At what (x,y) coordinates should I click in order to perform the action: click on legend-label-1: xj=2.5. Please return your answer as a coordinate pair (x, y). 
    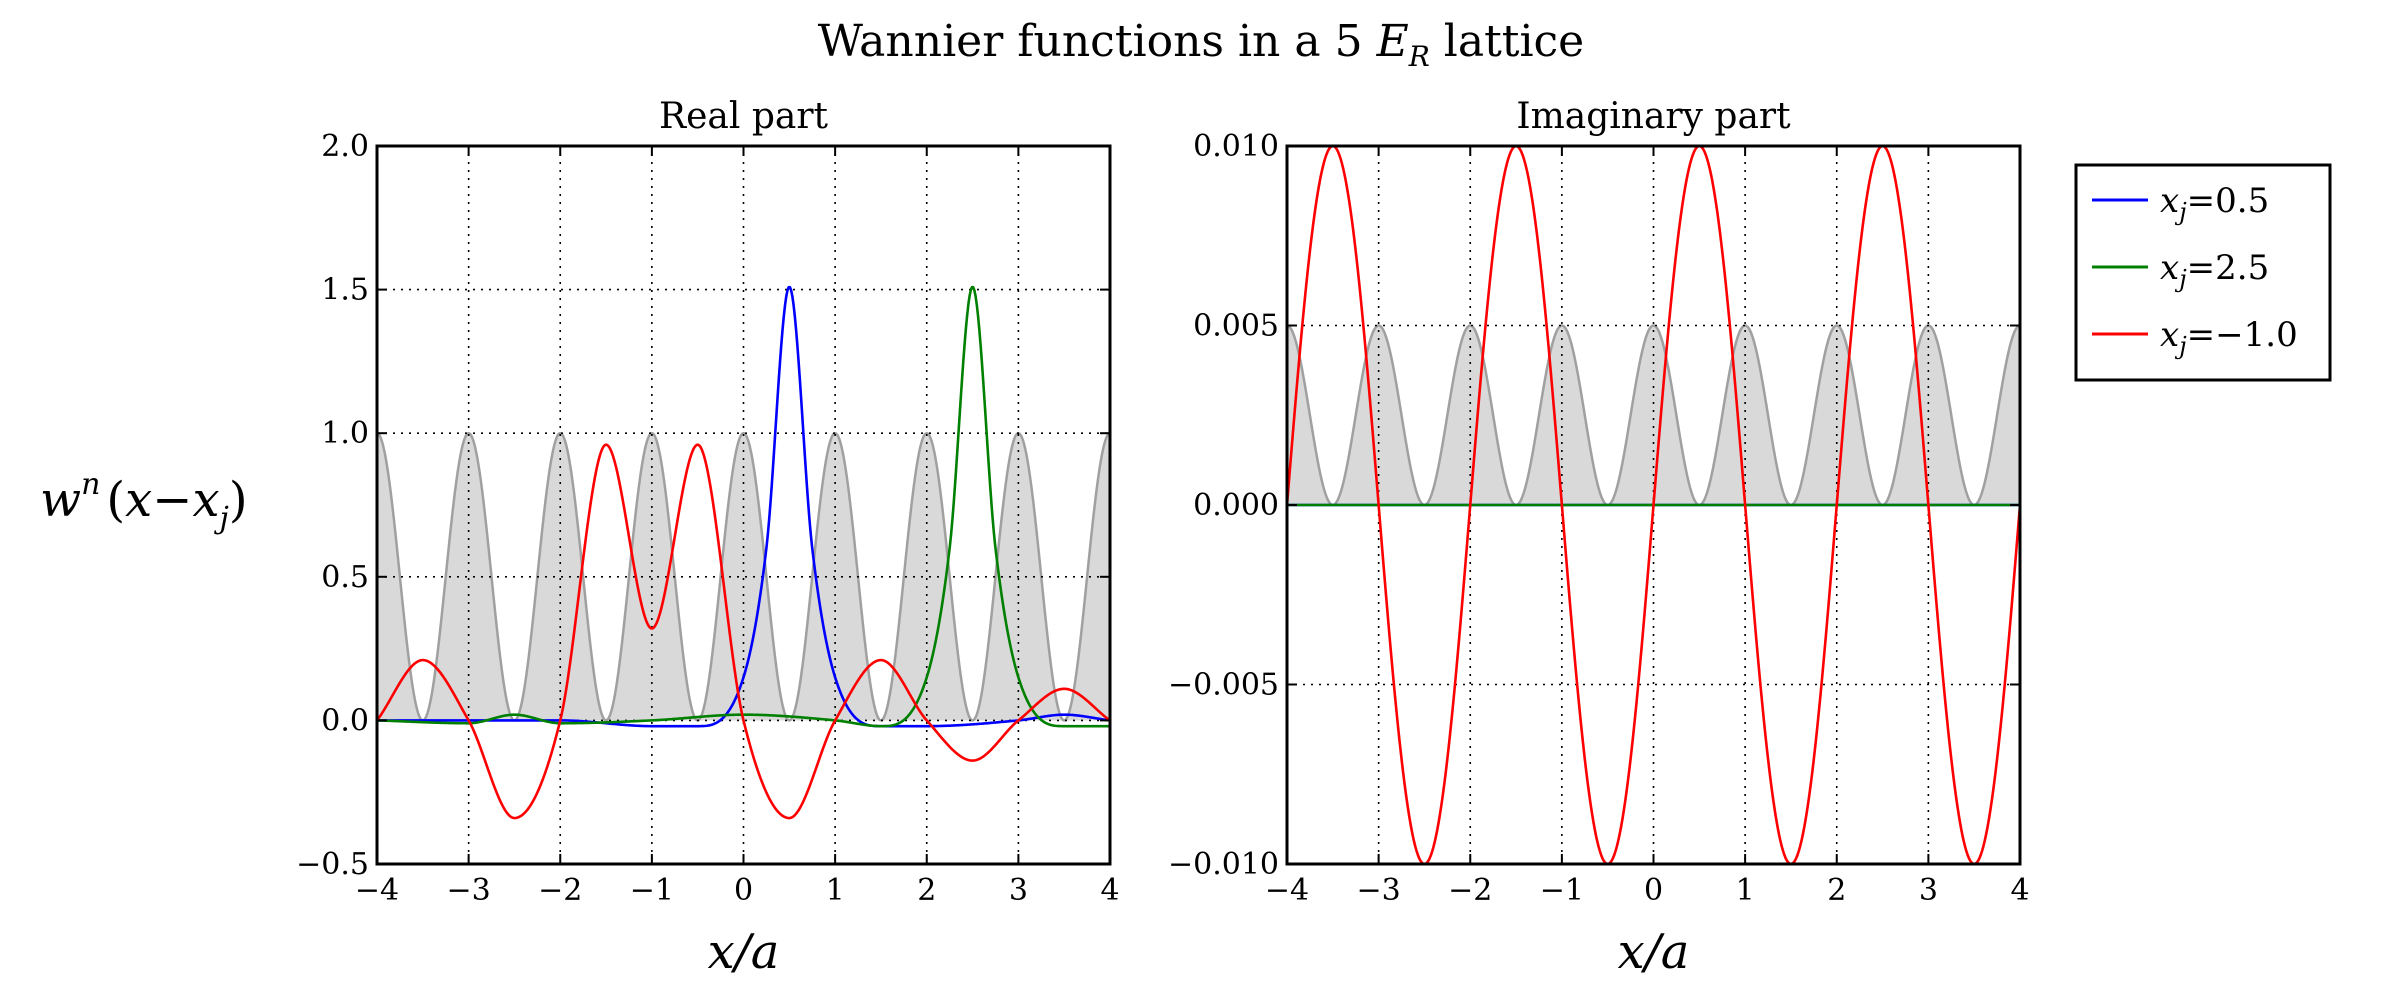
    Looking at the image, I should click on (2214, 270).